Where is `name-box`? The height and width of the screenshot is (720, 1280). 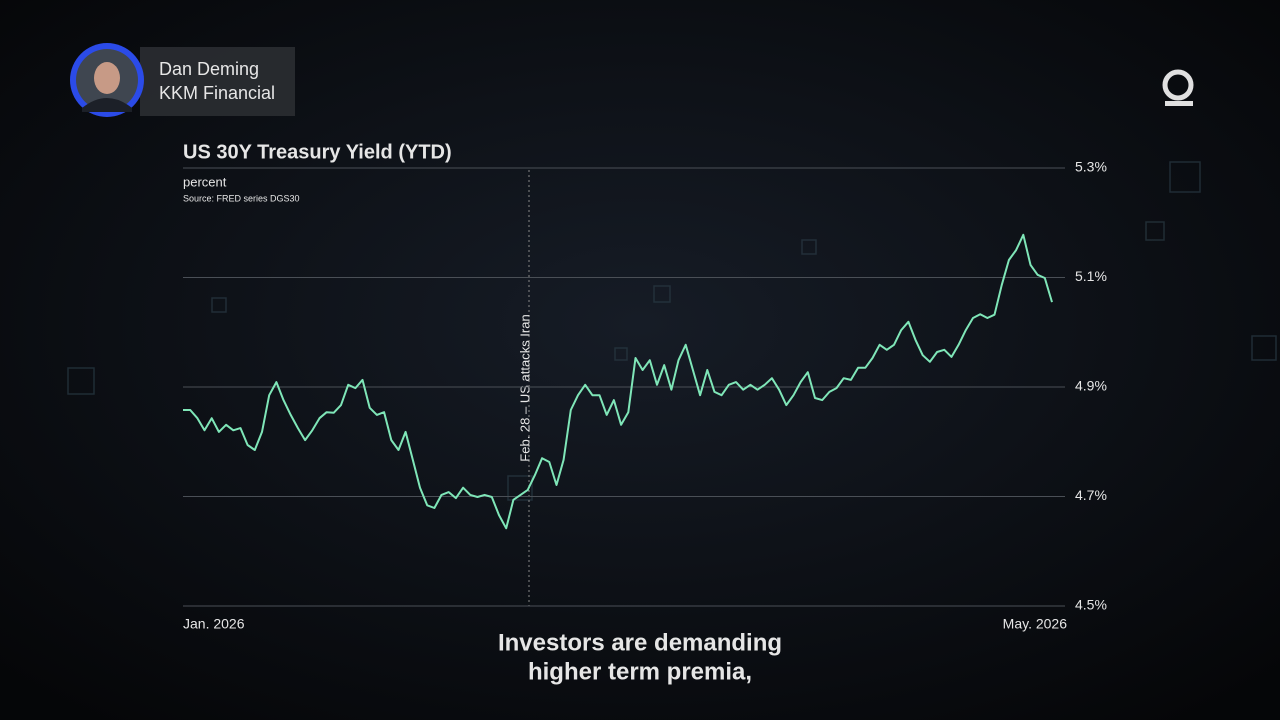
name-box is located at coordinates (217, 81).